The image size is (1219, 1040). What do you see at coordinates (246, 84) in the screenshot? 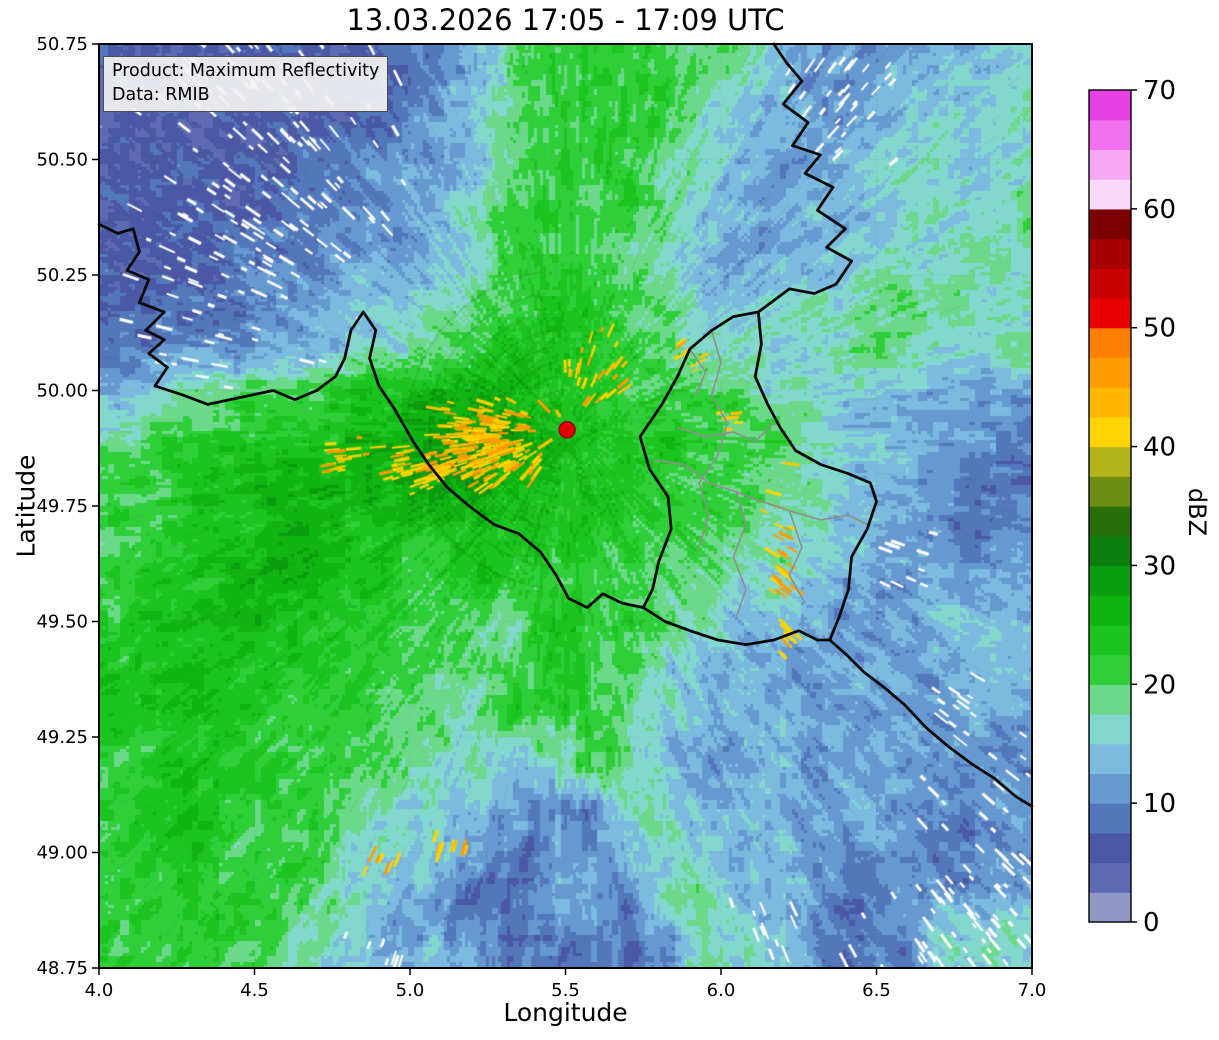
I see `product-info-box: Product: Maximum Reflectivity Data: RMIB` at bounding box center [246, 84].